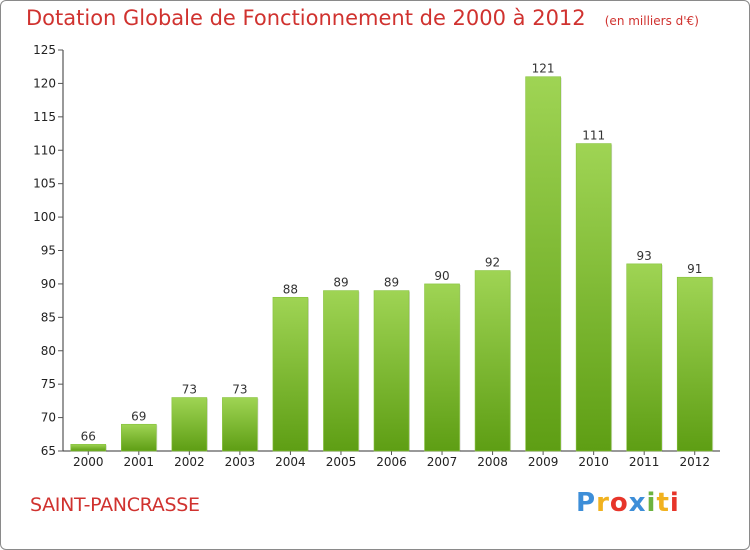  I want to click on y-tick-label: 110, so click(44, 150).